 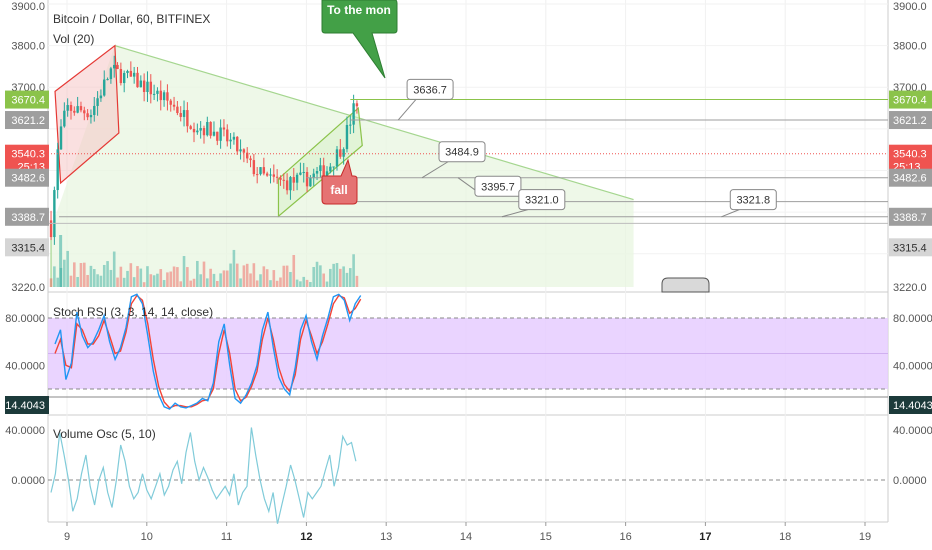 What do you see at coordinates (705, 537) in the screenshot?
I see `time-tick-label: 17` at bounding box center [705, 537].